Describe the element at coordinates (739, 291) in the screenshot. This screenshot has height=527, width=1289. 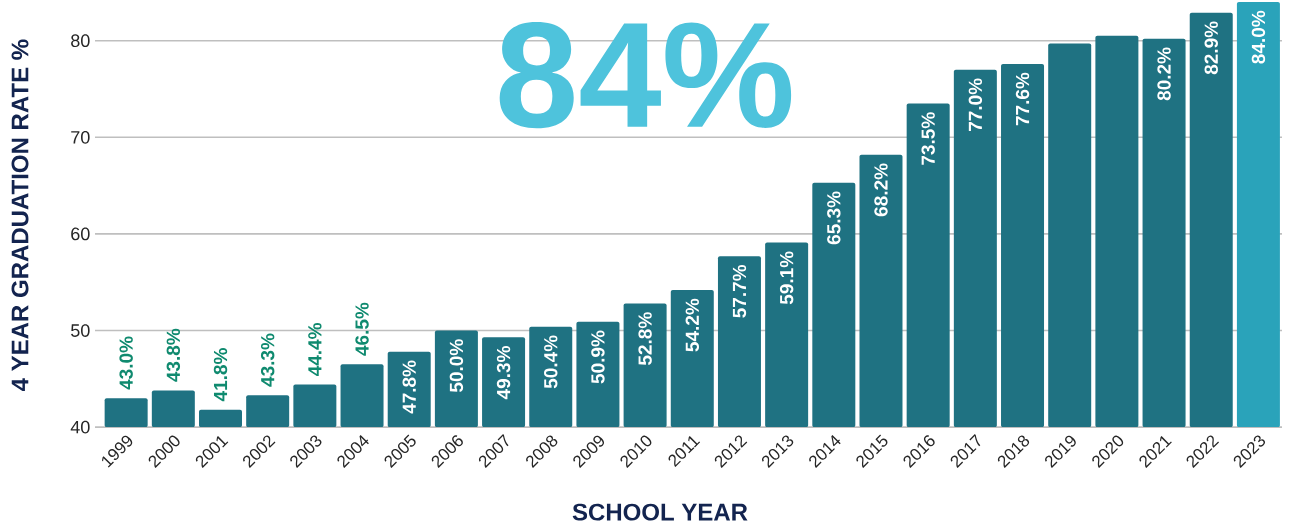
I see `data-label: 57.7%` at that location.